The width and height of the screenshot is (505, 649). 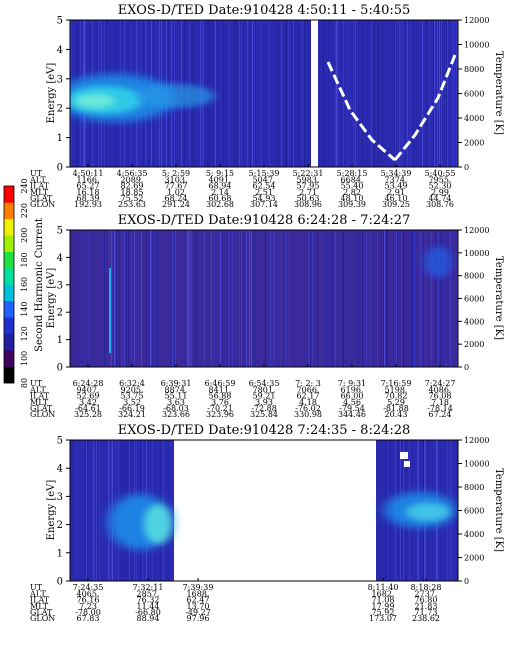 What do you see at coordinates (176, 402) in the screenshot?
I see `table-cell: 3.63` at bounding box center [176, 402].